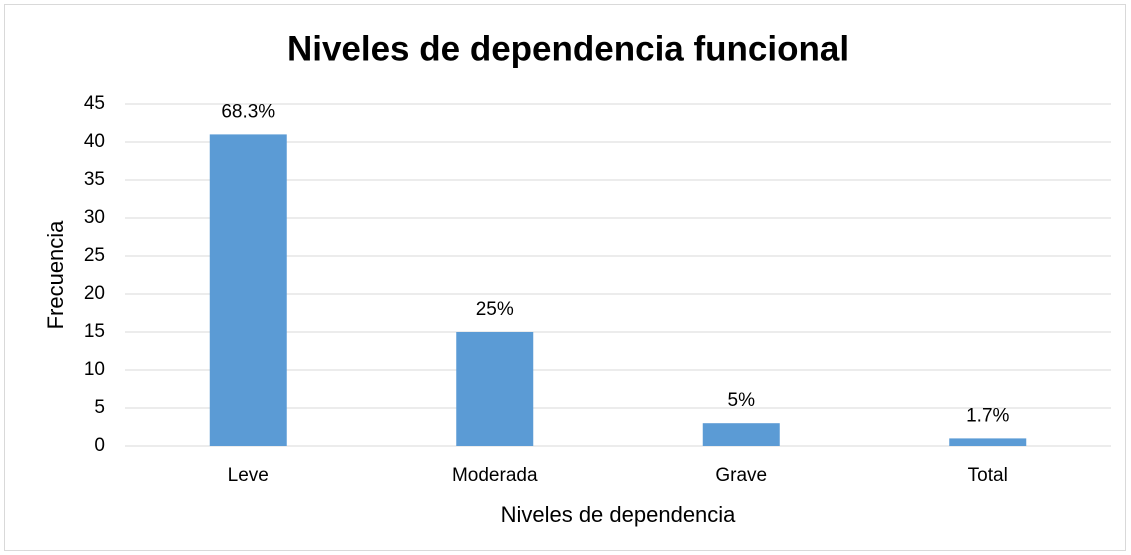  What do you see at coordinates (741, 475) in the screenshot?
I see `x-tick-label: Grave` at bounding box center [741, 475].